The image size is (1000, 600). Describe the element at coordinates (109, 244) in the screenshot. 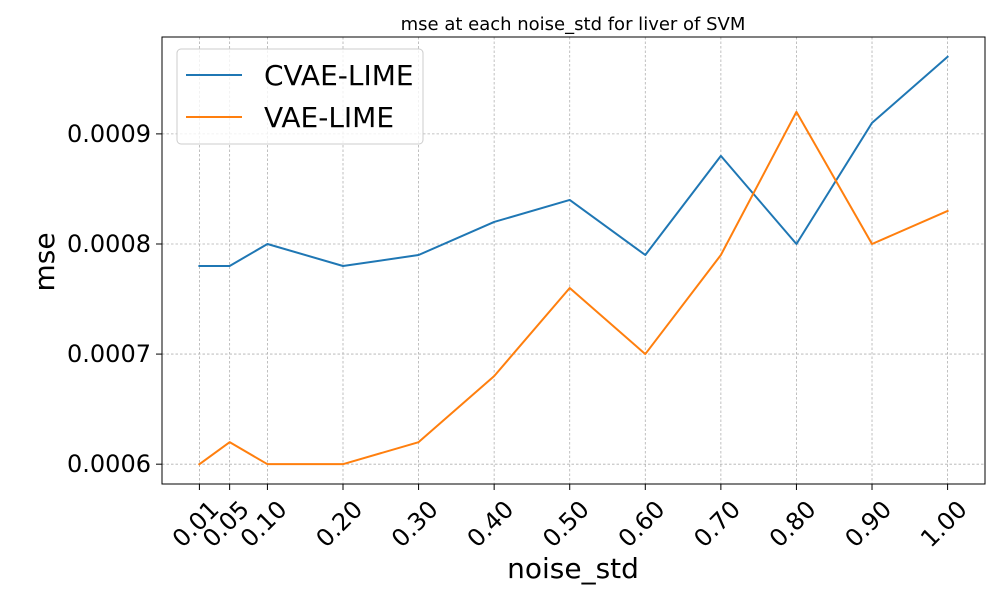

I see `y-tick-label: 0.0008` at that location.